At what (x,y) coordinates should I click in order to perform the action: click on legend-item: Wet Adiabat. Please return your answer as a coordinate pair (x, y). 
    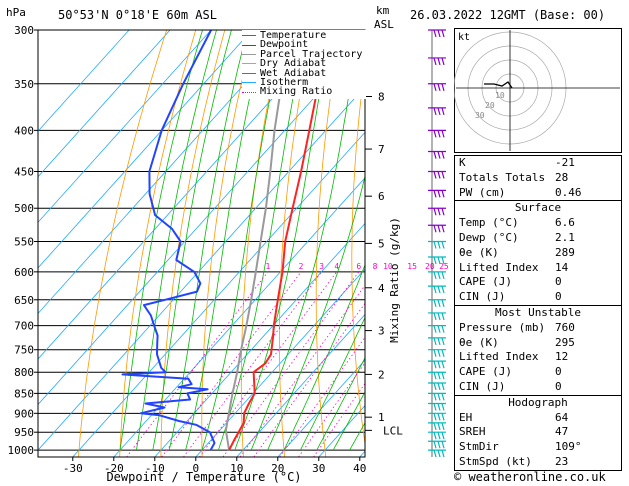
    Looking at the image, I should click on (304, 73).